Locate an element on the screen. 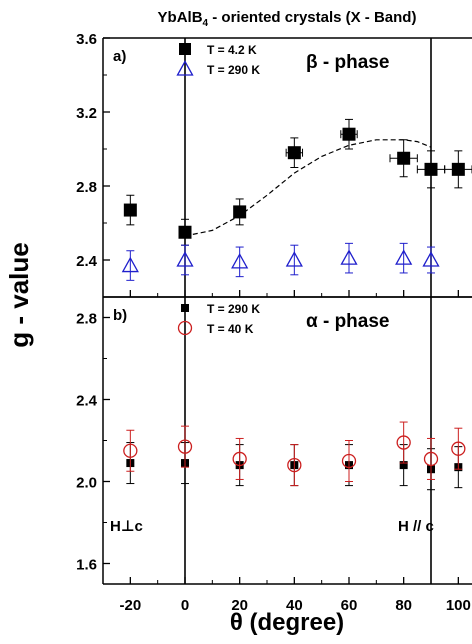  panel-label: b) is located at coordinates (120, 315).